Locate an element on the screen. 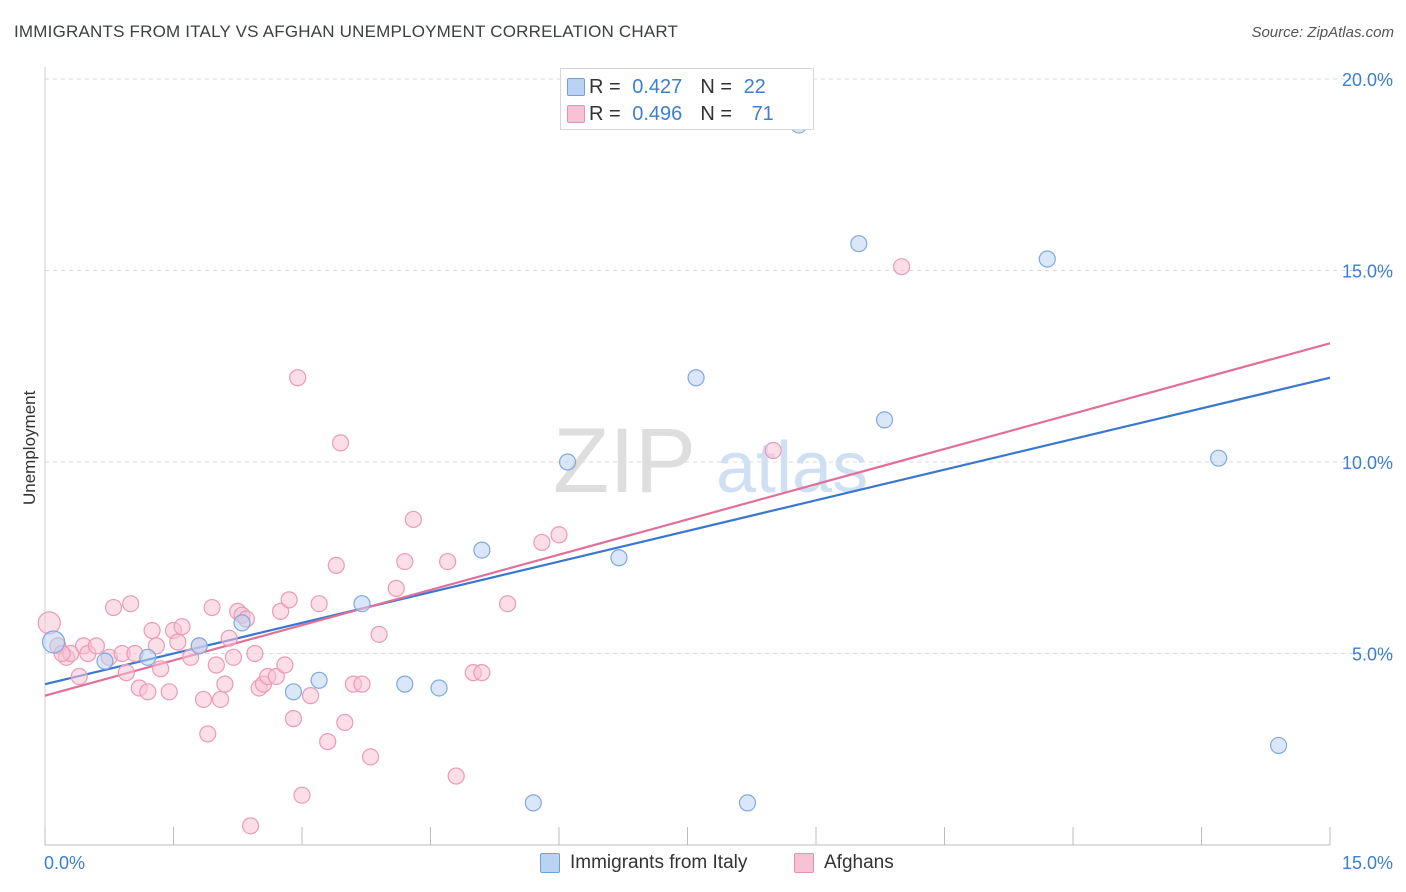 Image resolution: width=1406 pixels, height=892 pixels. legend-n-label-afghans: N = is located at coordinates (719, 113).